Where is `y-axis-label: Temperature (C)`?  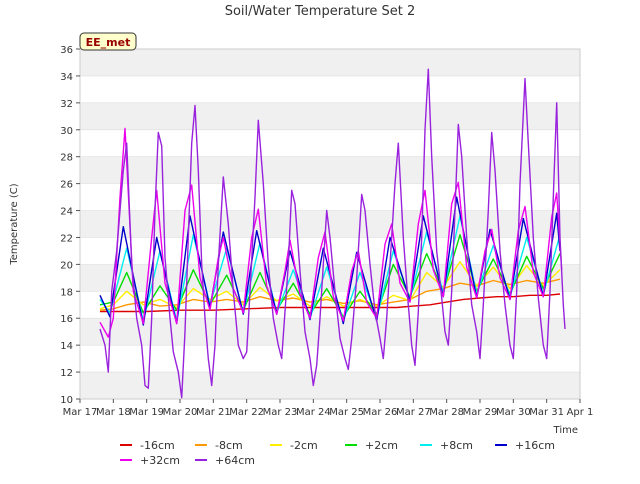 y-axis-label: Temperature (C) is located at coordinates (14, 224).